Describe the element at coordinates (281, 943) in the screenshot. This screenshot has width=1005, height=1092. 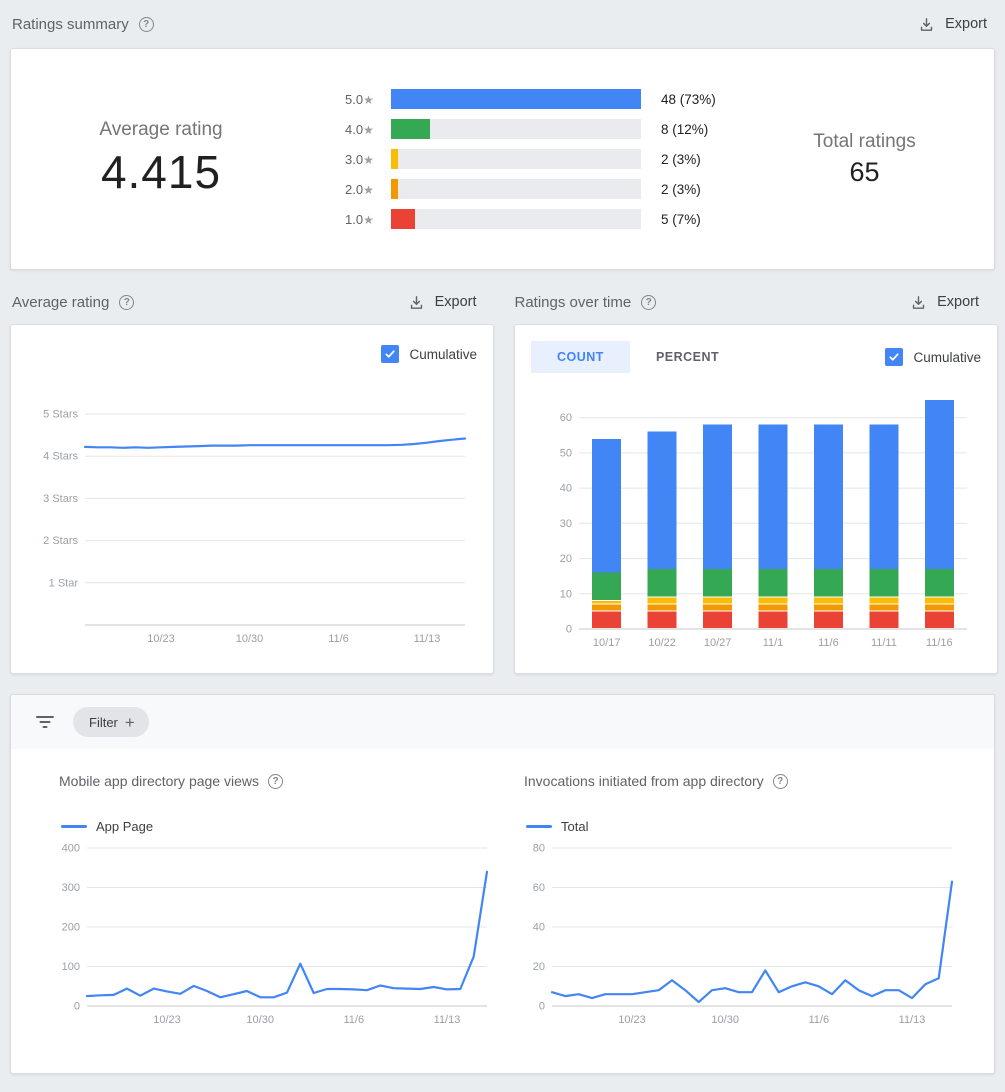
I see `page-views-chart: 0 100 200 300 400 10/23 10/30 11/6 11/13` at that location.